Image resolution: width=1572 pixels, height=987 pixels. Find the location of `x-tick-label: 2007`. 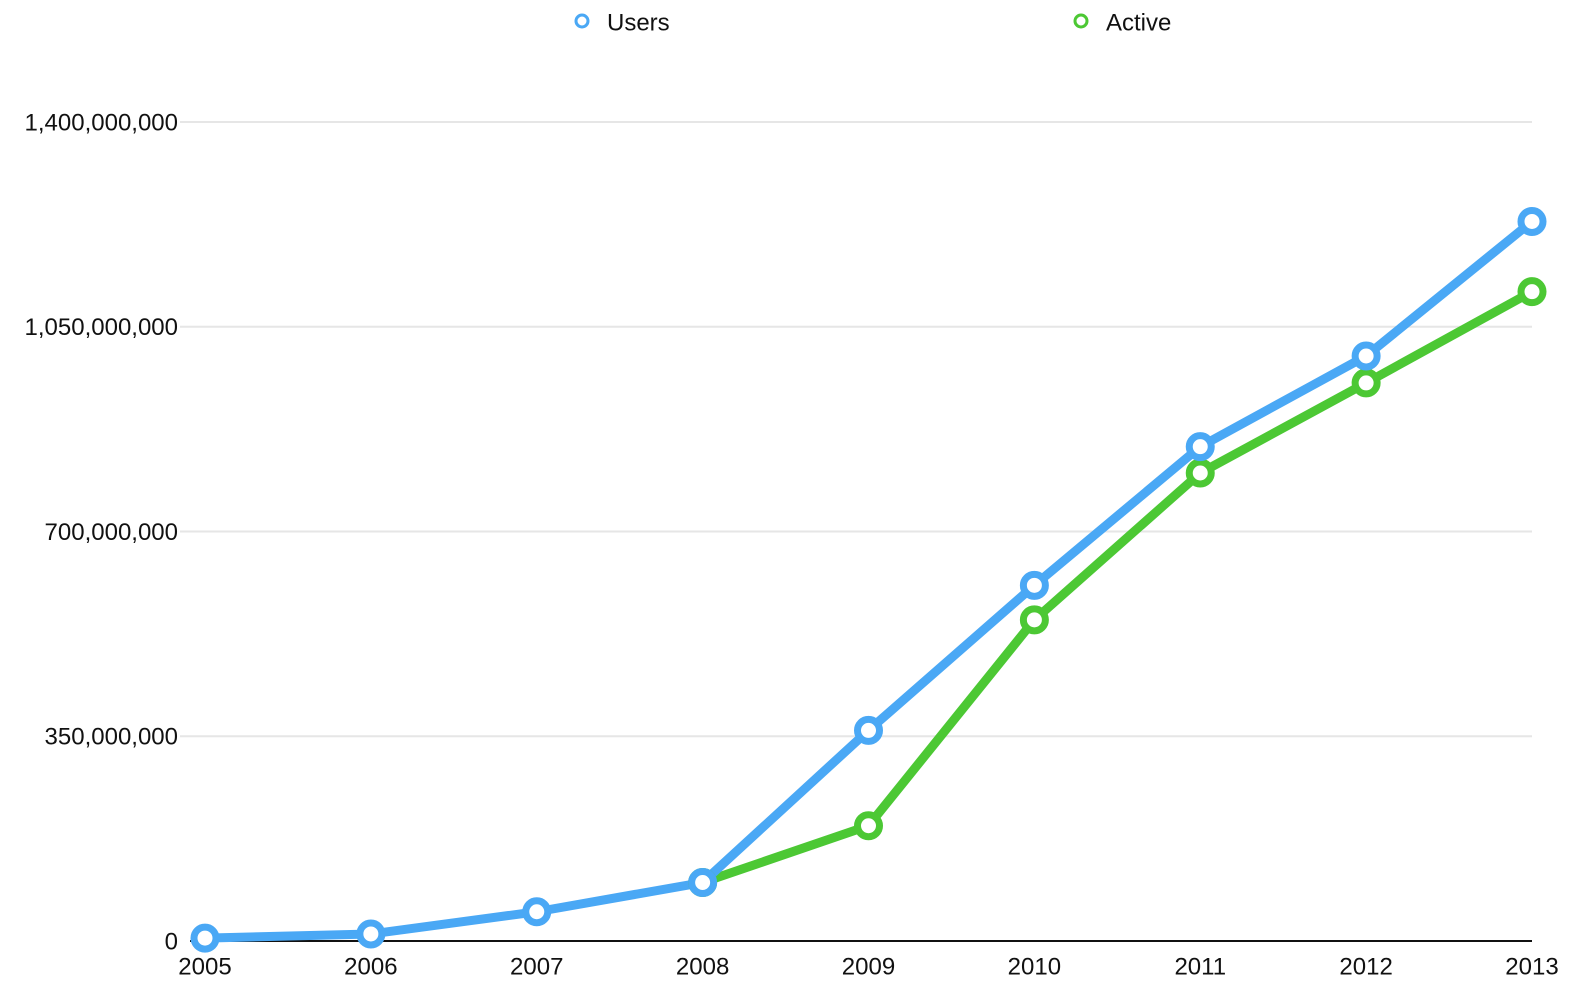

x-tick-label: 2007 is located at coordinates (536, 966).